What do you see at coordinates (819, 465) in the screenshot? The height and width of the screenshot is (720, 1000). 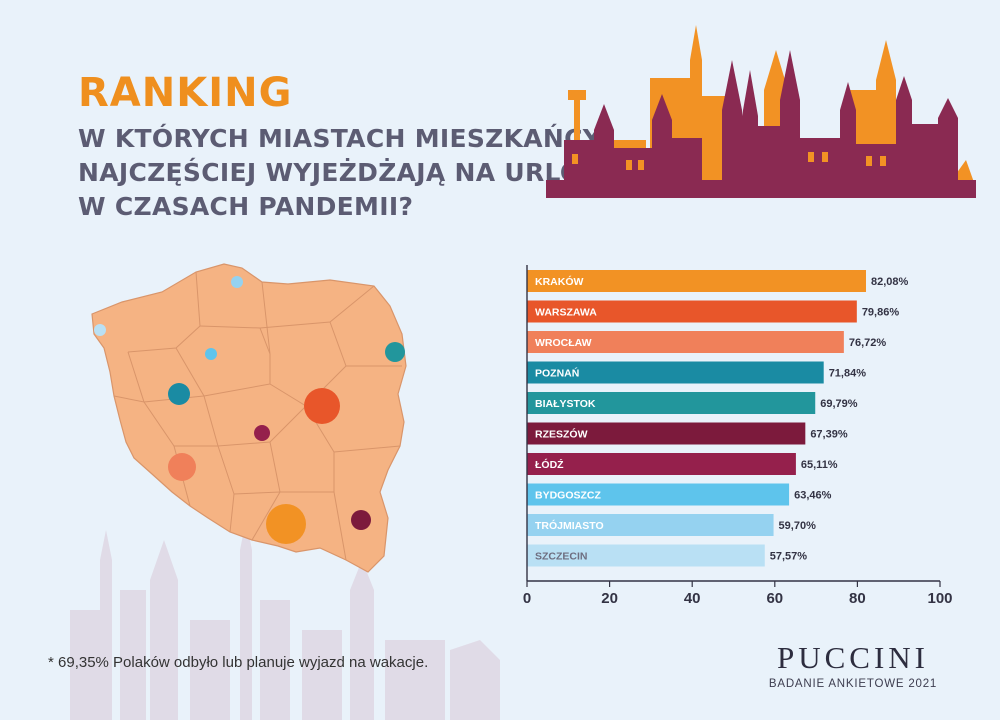 I see `bar-value-label: 65,11%` at bounding box center [819, 465].